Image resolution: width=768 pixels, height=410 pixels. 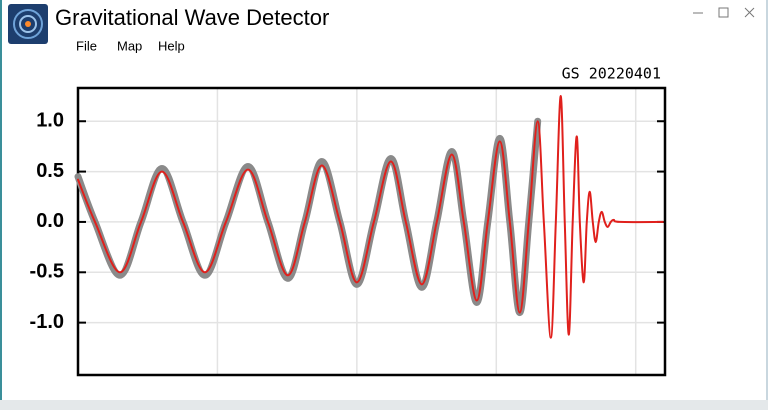 I want to click on y-tick-label: -1.0, so click(x=47, y=322).